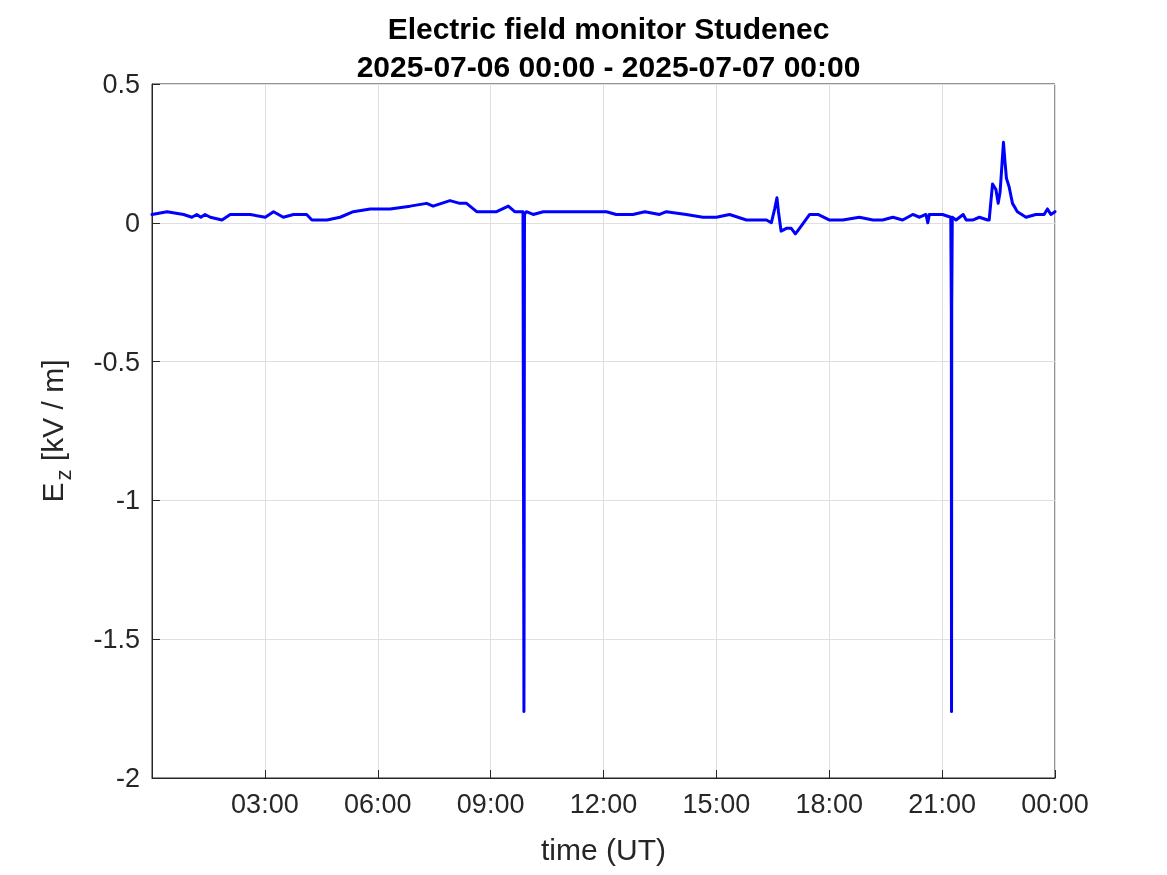 This screenshot has width=1167, height=875. Describe the element at coordinates (132, 222) in the screenshot. I see `y-tick-label: 0` at that location.